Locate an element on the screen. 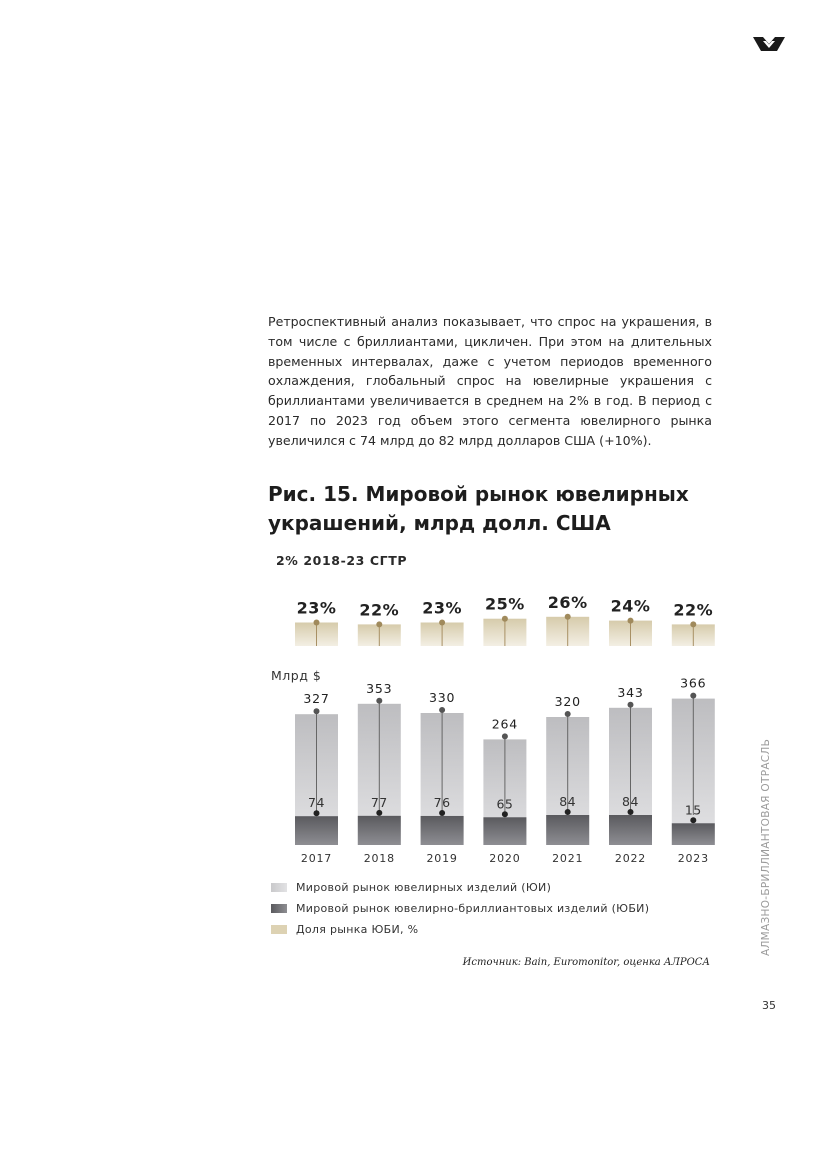 This screenshot has height=1170, width=827. total-value-2019: 330 is located at coordinates (442, 697).